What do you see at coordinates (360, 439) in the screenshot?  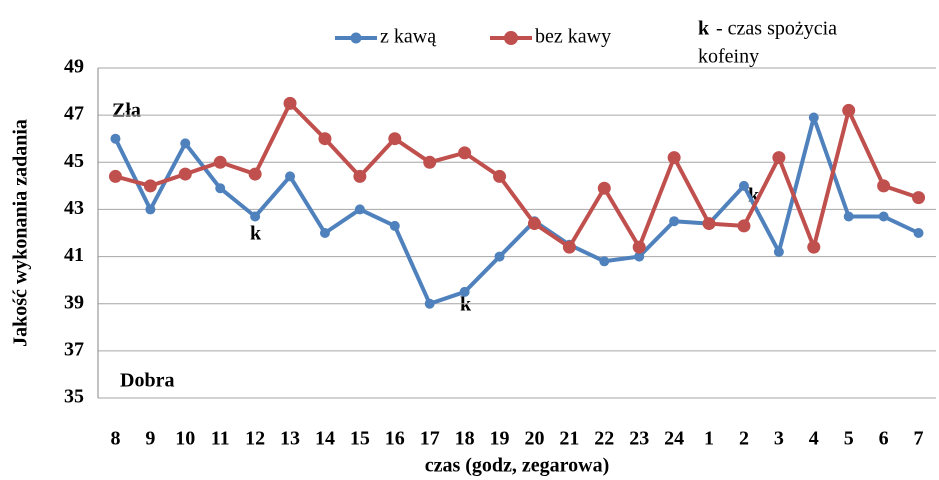 I see `x-tick-label: 15` at bounding box center [360, 439].